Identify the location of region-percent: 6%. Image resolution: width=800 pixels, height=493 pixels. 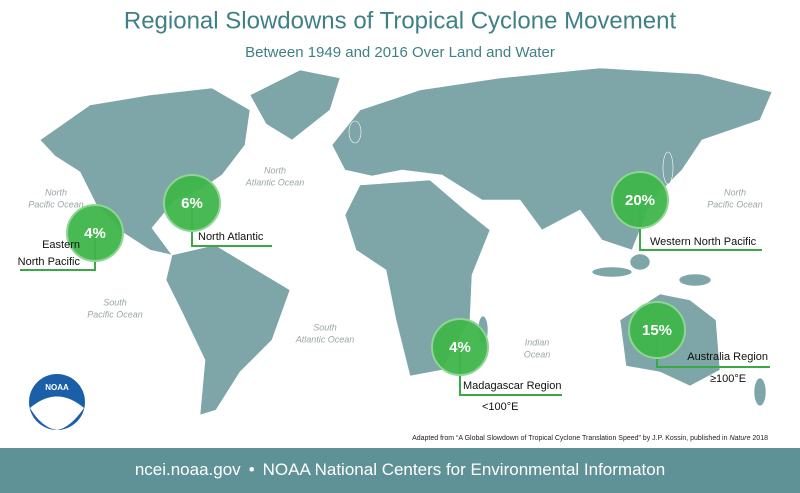
(192, 203).